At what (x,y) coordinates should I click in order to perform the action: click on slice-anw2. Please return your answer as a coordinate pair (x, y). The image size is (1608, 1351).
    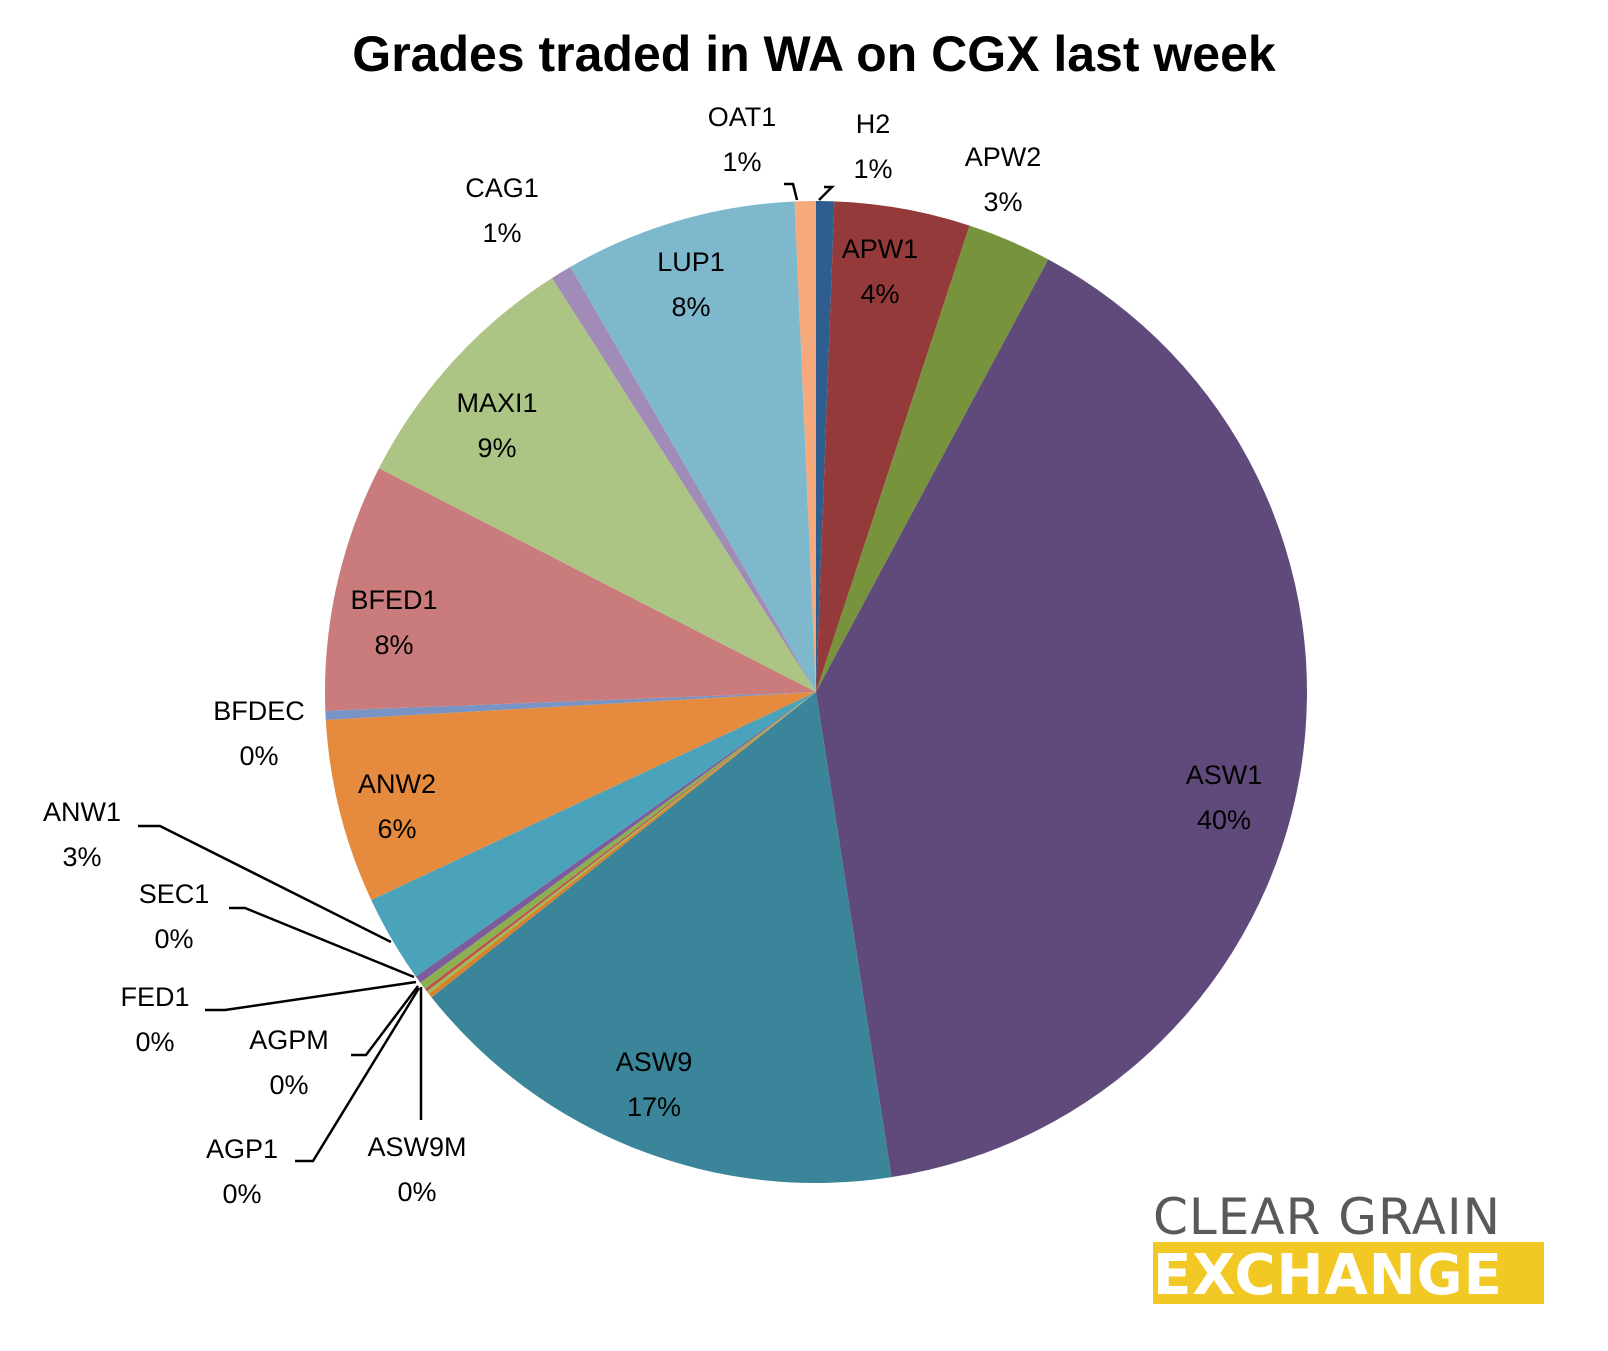
    Looking at the image, I should click on (570, 796).